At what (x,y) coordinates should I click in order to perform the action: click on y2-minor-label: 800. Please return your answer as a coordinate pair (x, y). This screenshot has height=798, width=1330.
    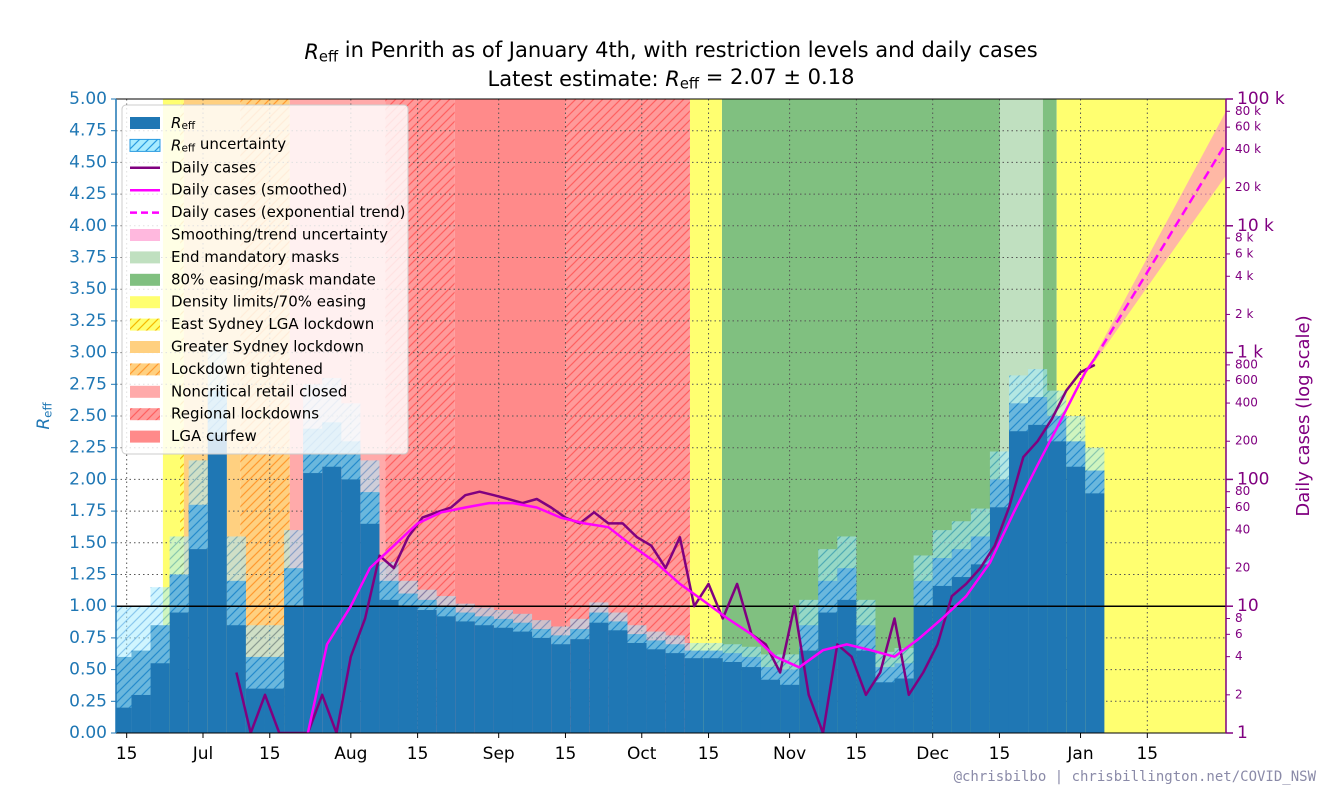
    Looking at the image, I should click on (1246, 364).